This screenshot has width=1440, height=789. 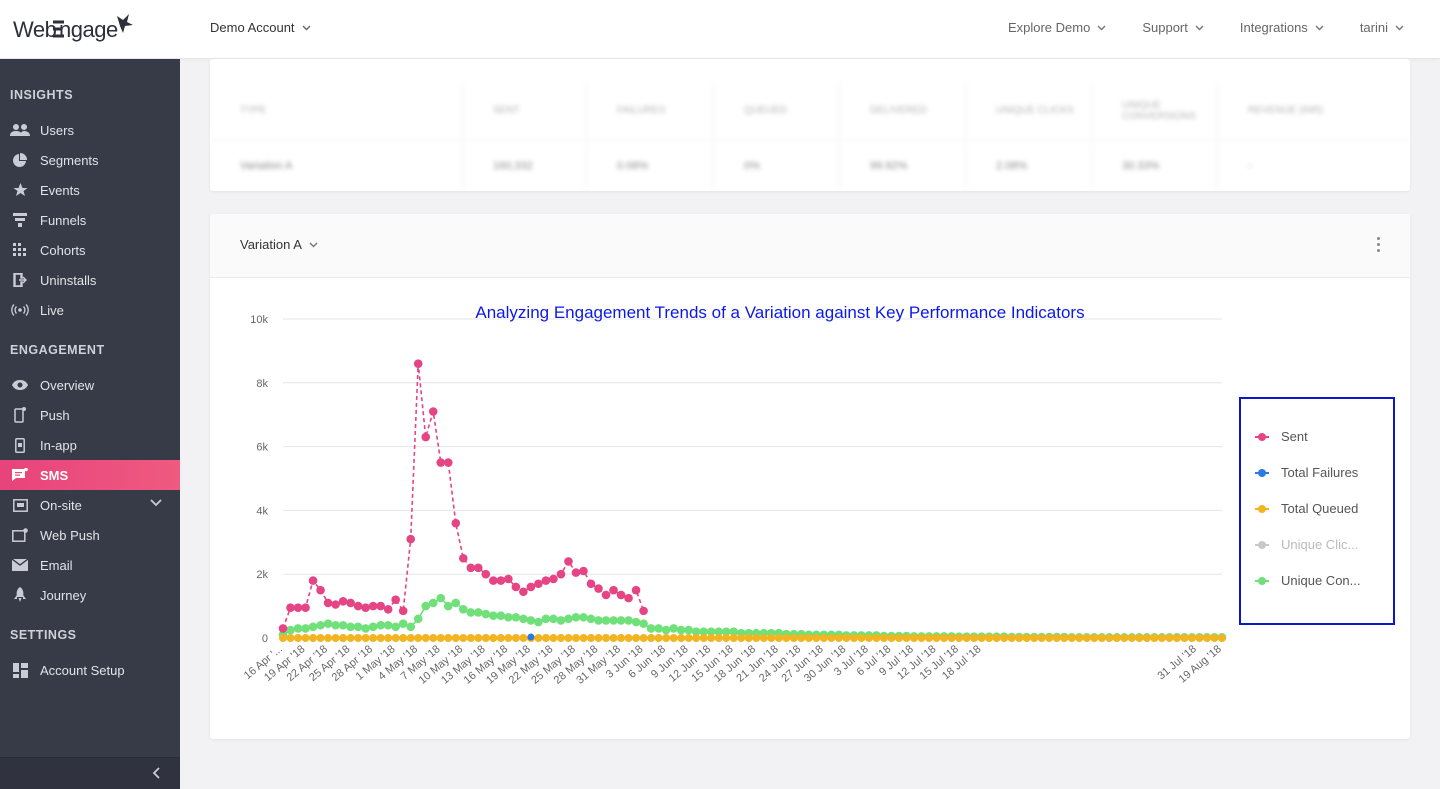 I want to click on sidebar-item-live: Live, so click(x=90, y=310).